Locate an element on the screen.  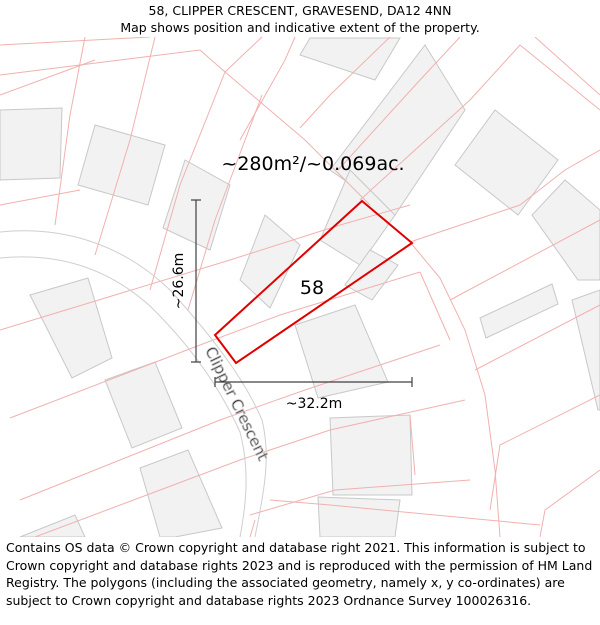
plot-number-label: 58 is located at coordinates (312, 288).